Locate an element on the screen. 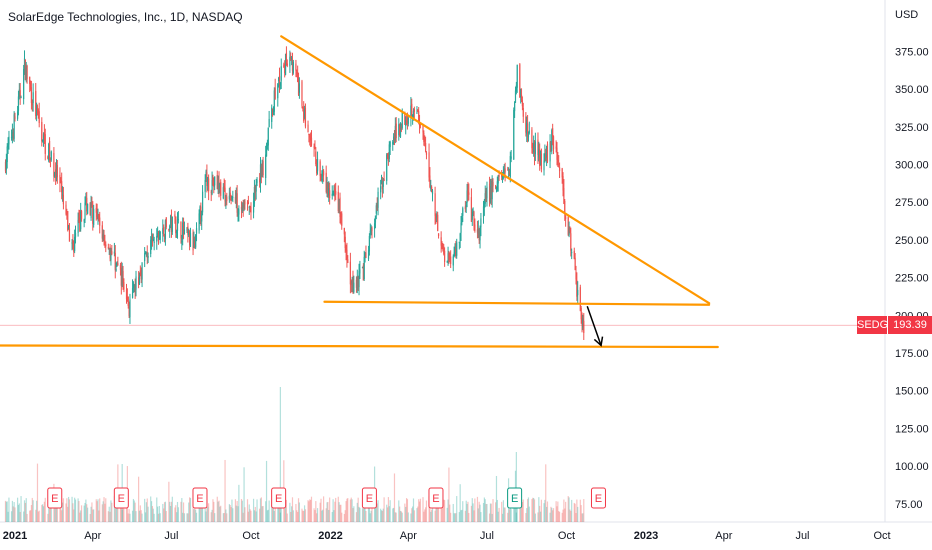 The height and width of the screenshot is (550, 932). x-tick-label: 2023 is located at coordinates (646, 536).